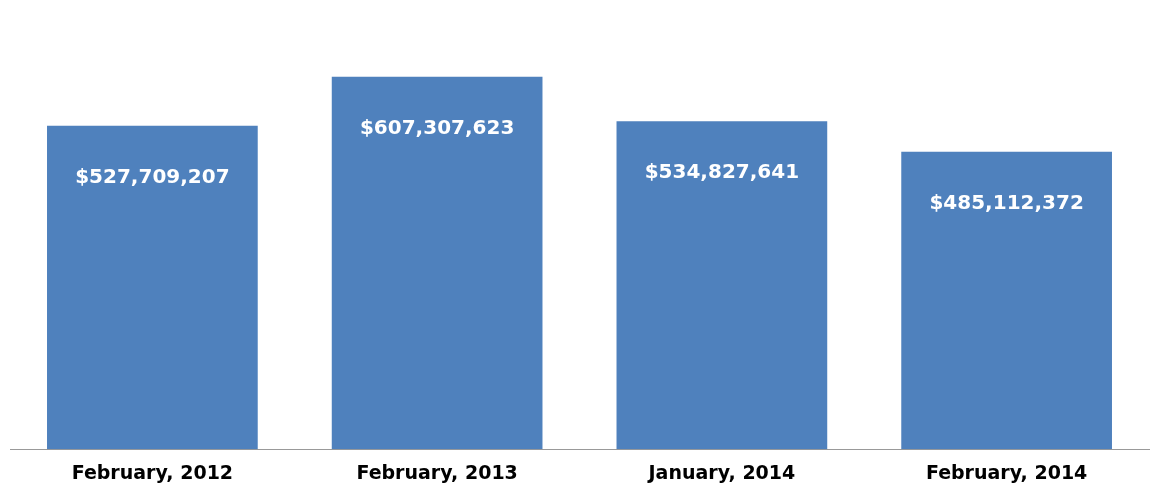 This screenshot has height=496, width=1159. Describe the element at coordinates (1006, 471) in the screenshot. I see `x-tick-label: February, 2014` at that location.